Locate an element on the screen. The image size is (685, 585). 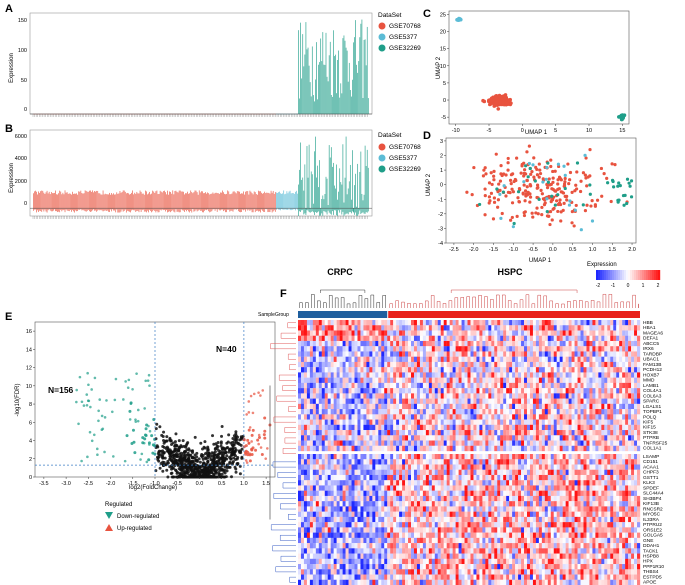
e-xtick-label: -2.5 is located at coordinates (88, 484).